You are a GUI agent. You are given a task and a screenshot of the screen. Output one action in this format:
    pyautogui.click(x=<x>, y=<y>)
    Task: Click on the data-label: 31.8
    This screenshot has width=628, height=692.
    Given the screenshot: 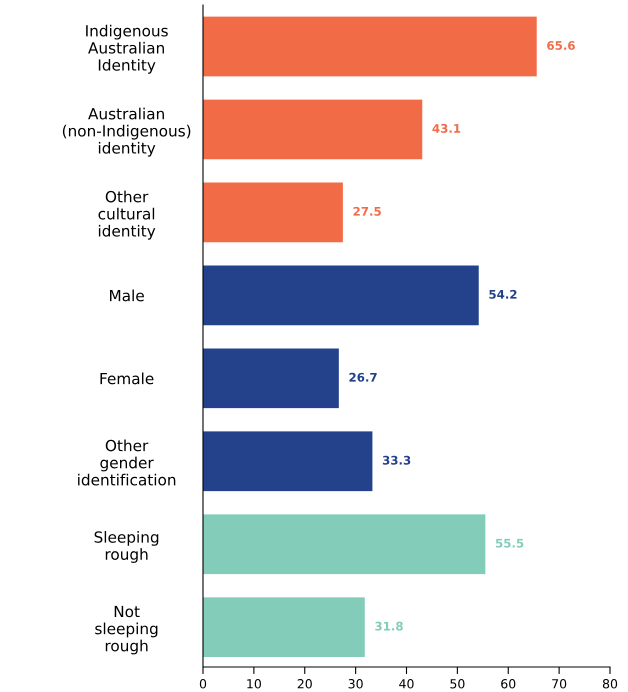 What is the action you would take?
    pyautogui.click(x=389, y=626)
    